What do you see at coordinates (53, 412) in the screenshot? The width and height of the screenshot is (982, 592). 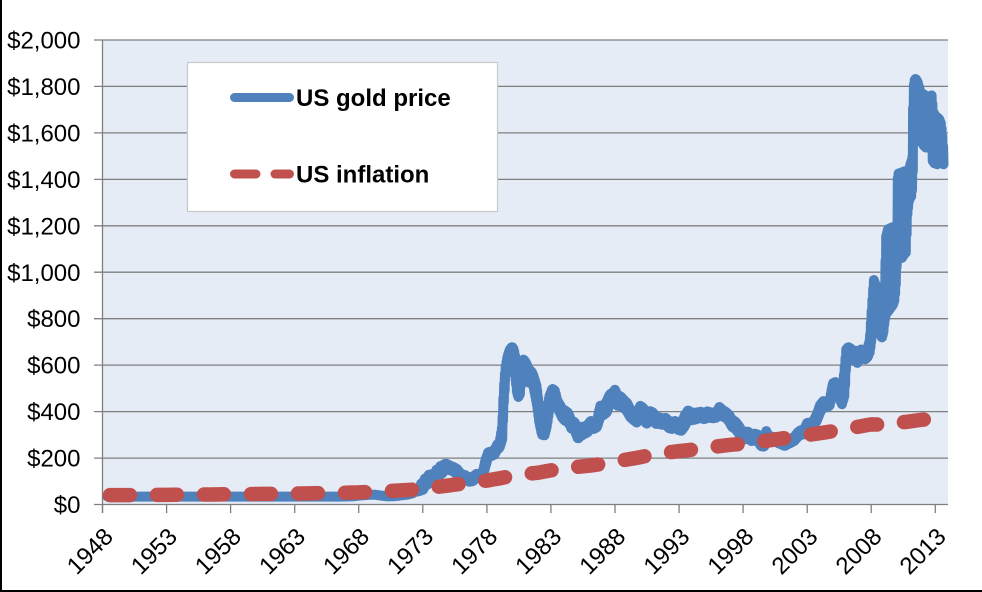 I see `svg-text: $400` at bounding box center [53, 412].